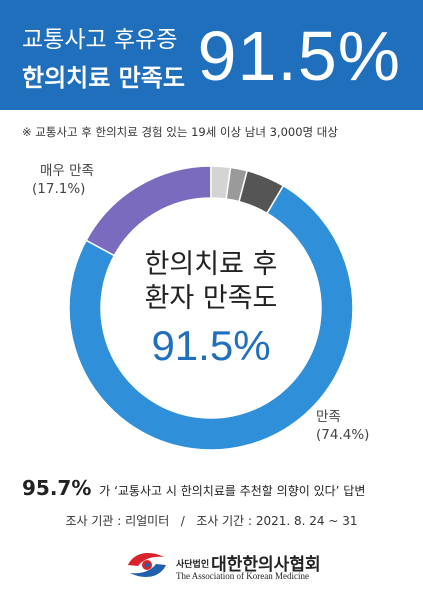  What do you see at coordinates (63, 180) in the screenshot?
I see `label-very-satisfied: 매우 만족 (17.1%)` at bounding box center [63, 180].